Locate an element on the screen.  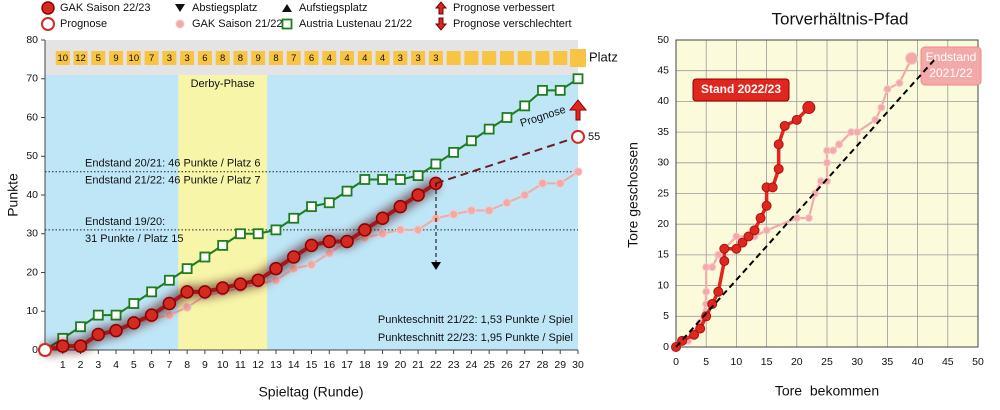
y-tick-label: 50 is located at coordinates (663, 40).